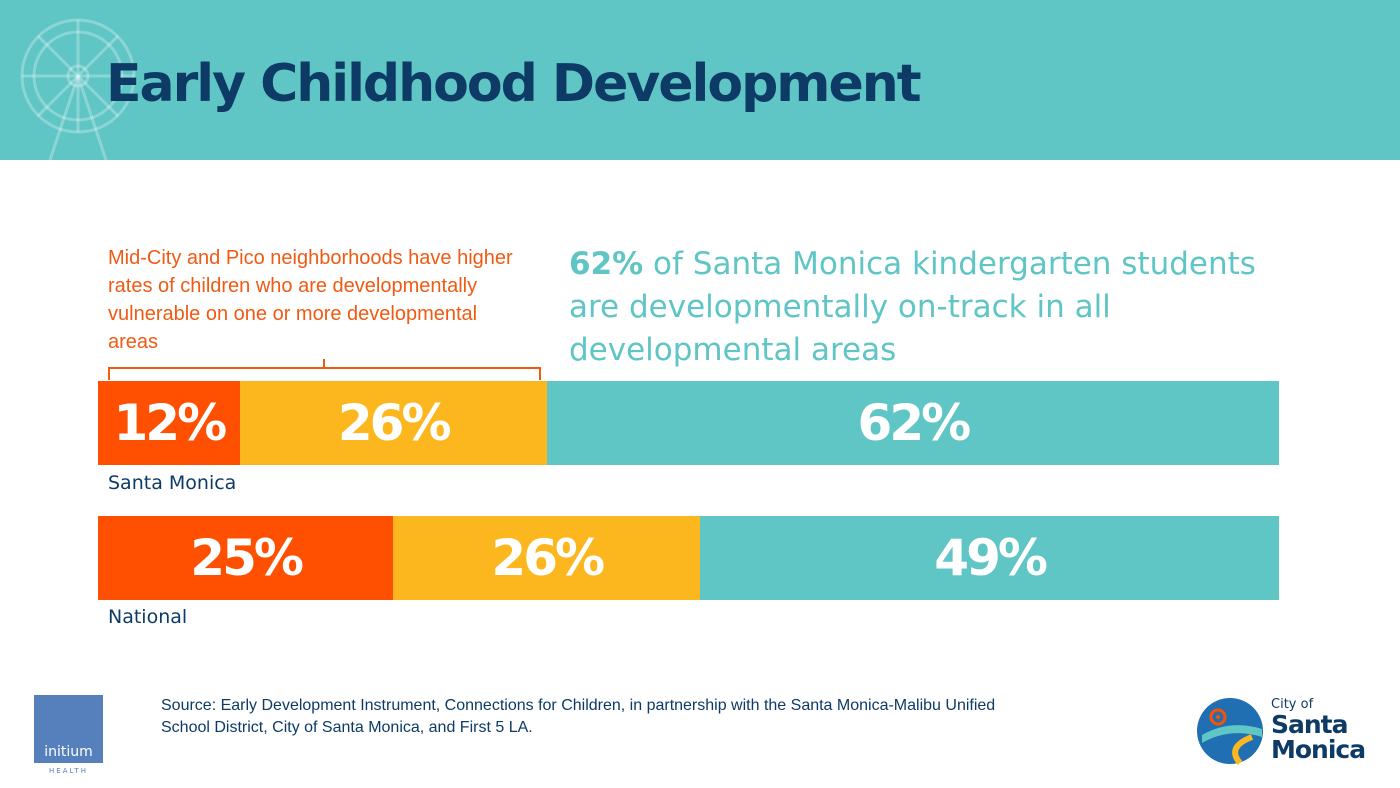  What do you see at coordinates (1310, 724) in the screenshot?
I see `logo-santa: Santa` at bounding box center [1310, 724].